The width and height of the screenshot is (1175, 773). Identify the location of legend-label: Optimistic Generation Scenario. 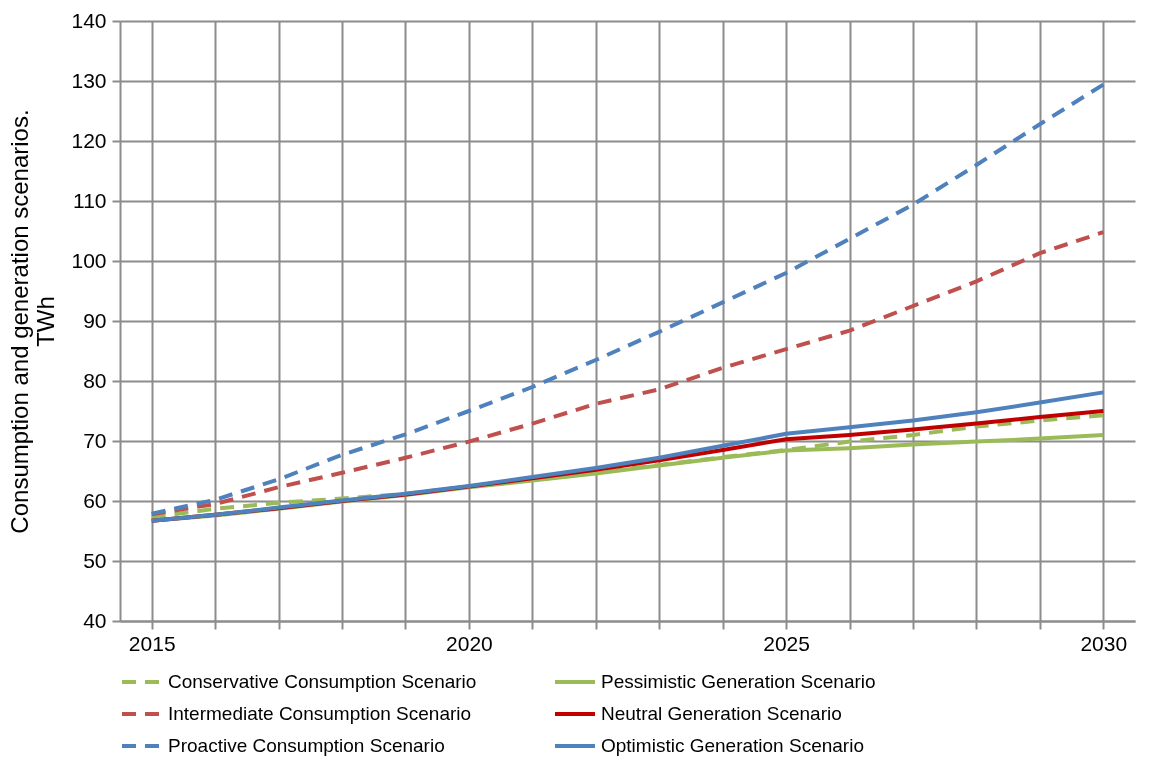
(732, 745).